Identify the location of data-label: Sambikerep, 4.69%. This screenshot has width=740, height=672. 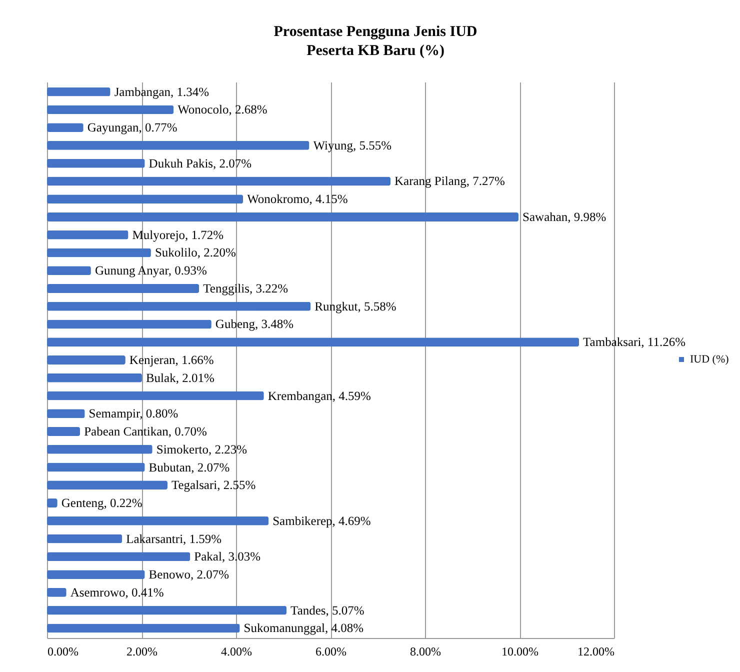
(321, 521).